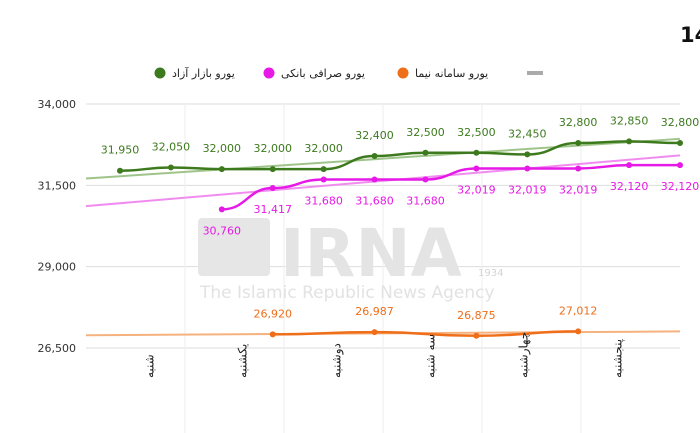  I want to click on y-axis: 26,500 29,000 31,500 34,000, so click(57, 226).